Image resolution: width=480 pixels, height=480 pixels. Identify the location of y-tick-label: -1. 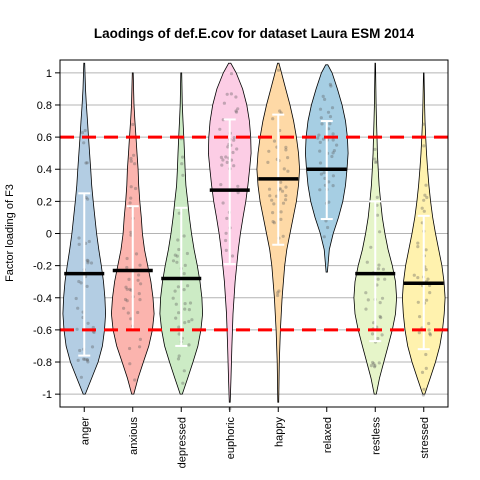
(47, 395).